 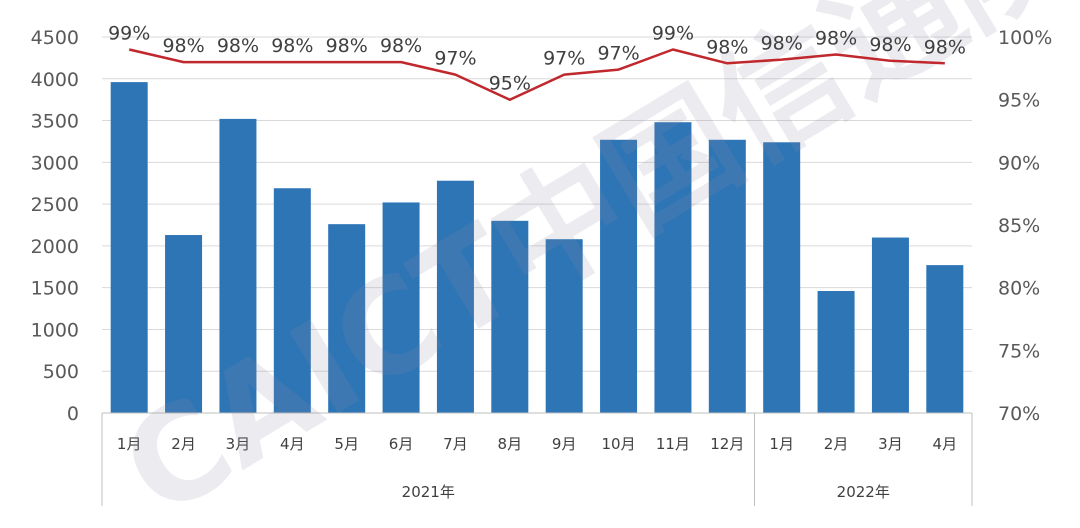 I want to click on y-tick-label: 3000, so click(x=55, y=163).